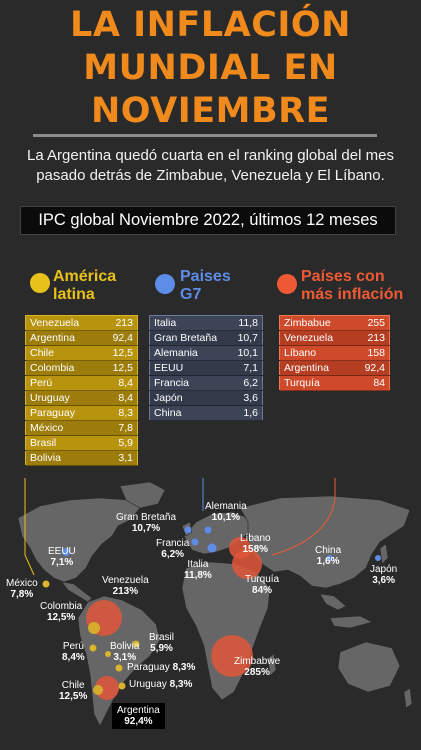 This screenshot has height=750, width=421. Describe the element at coordinates (46, 584) in the screenshot. I see `mexico-bubble` at that location.